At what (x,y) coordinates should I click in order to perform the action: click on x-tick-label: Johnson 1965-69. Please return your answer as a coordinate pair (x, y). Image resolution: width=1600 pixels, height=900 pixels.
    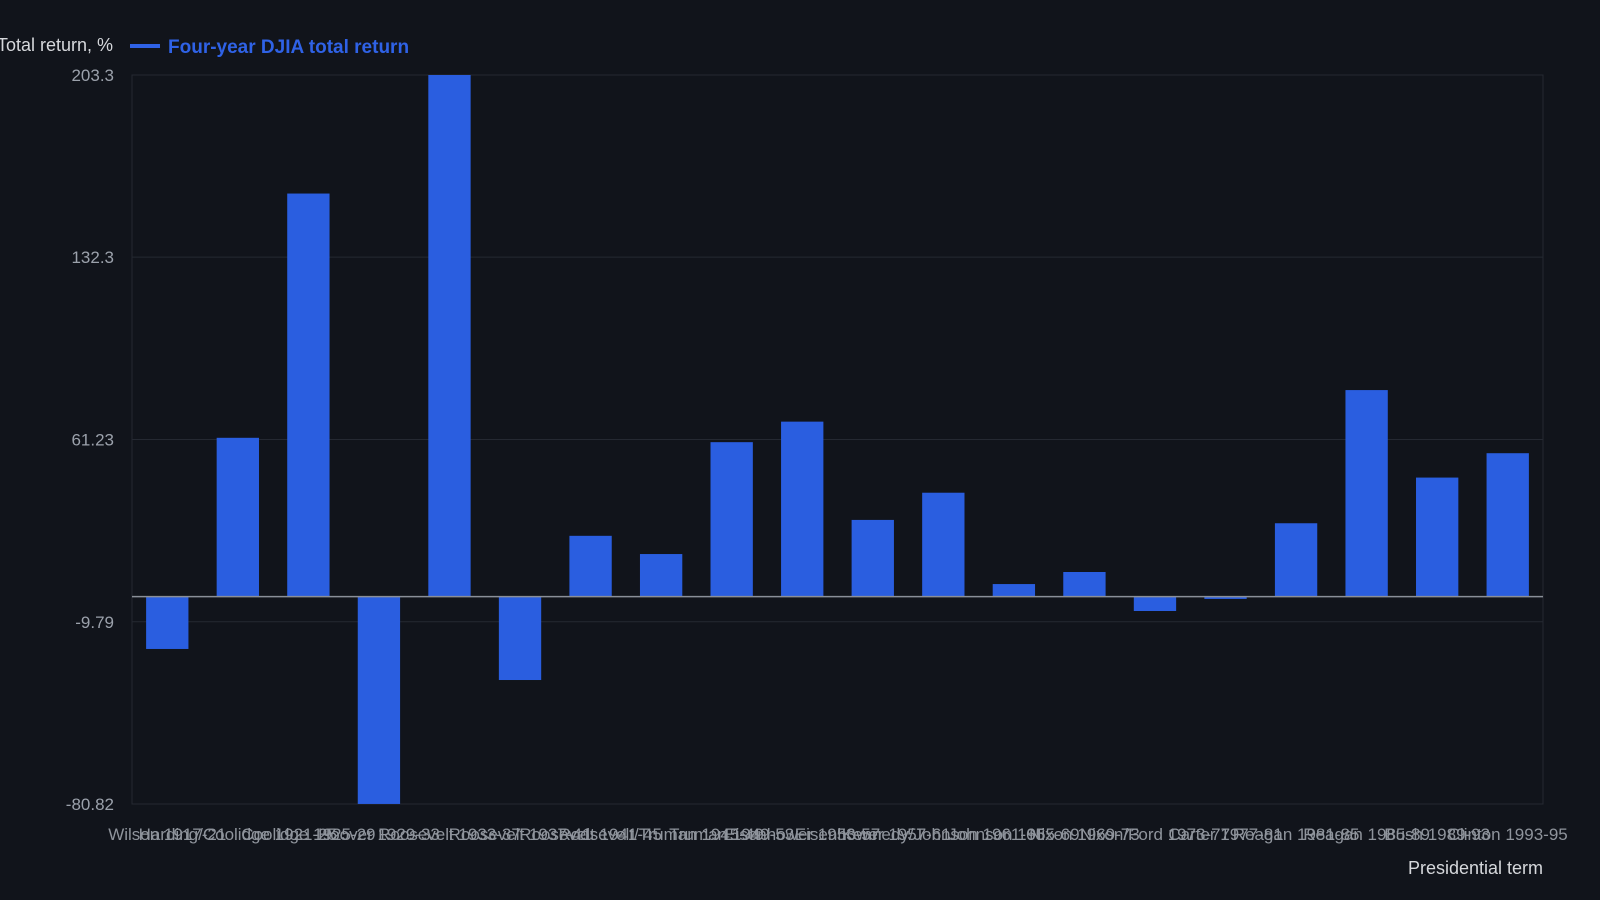
    Looking at the image, I should click on (1013, 834).